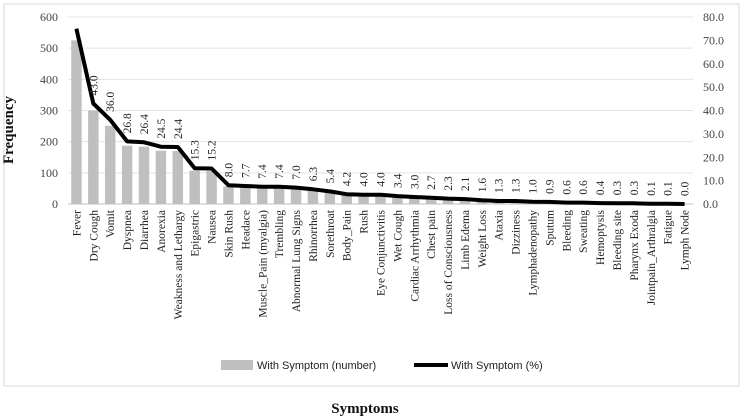 The height and width of the screenshot is (417, 743). Describe the element at coordinates (713, 134) in the screenshot. I see `y2-tick-label: 30.0` at that location.